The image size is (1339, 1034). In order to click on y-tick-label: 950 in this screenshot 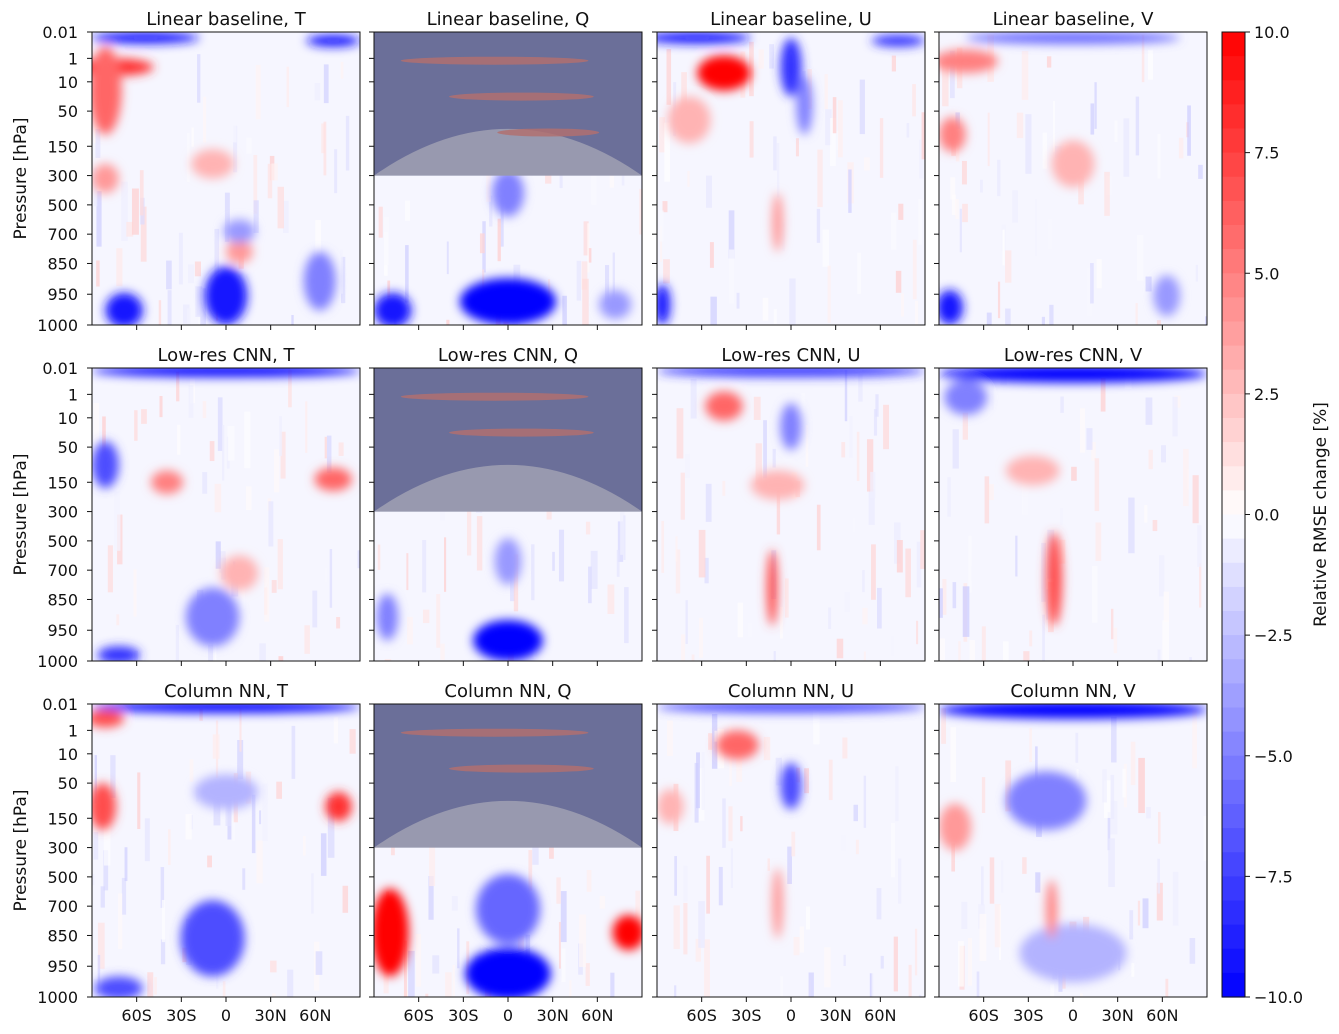, I will do `click(62, 966)`.